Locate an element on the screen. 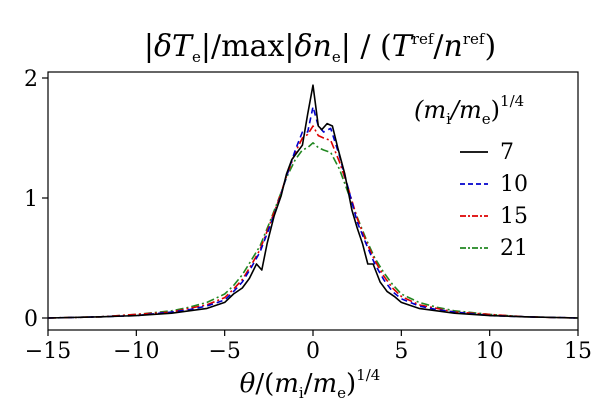  y-tick-label: 0 is located at coordinates (31, 319).